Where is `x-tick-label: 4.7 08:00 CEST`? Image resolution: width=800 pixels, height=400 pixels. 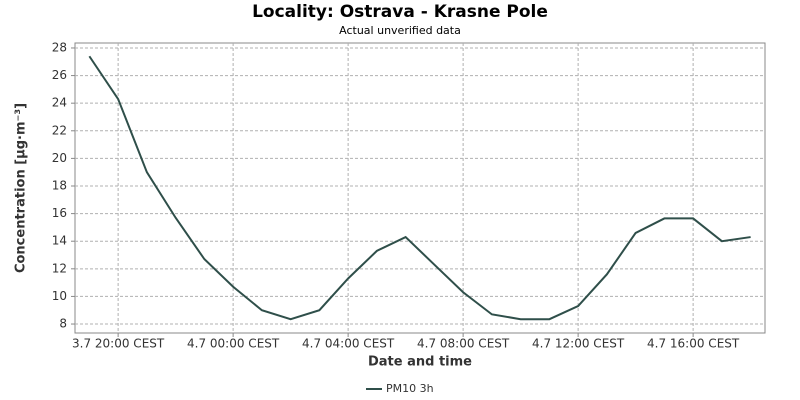 x-tick-label: 4.7 08:00 CEST is located at coordinates (463, 344).